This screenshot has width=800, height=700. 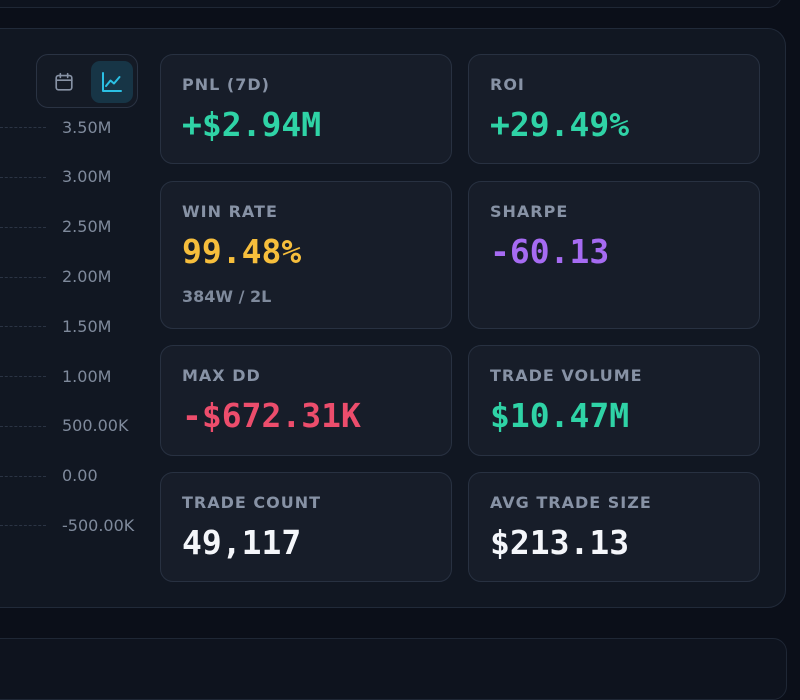 What do you see at coordinates (87, 176) in the screenshot?
I see `y-tick-label: 3.00M` at bounding box center [87, 176].